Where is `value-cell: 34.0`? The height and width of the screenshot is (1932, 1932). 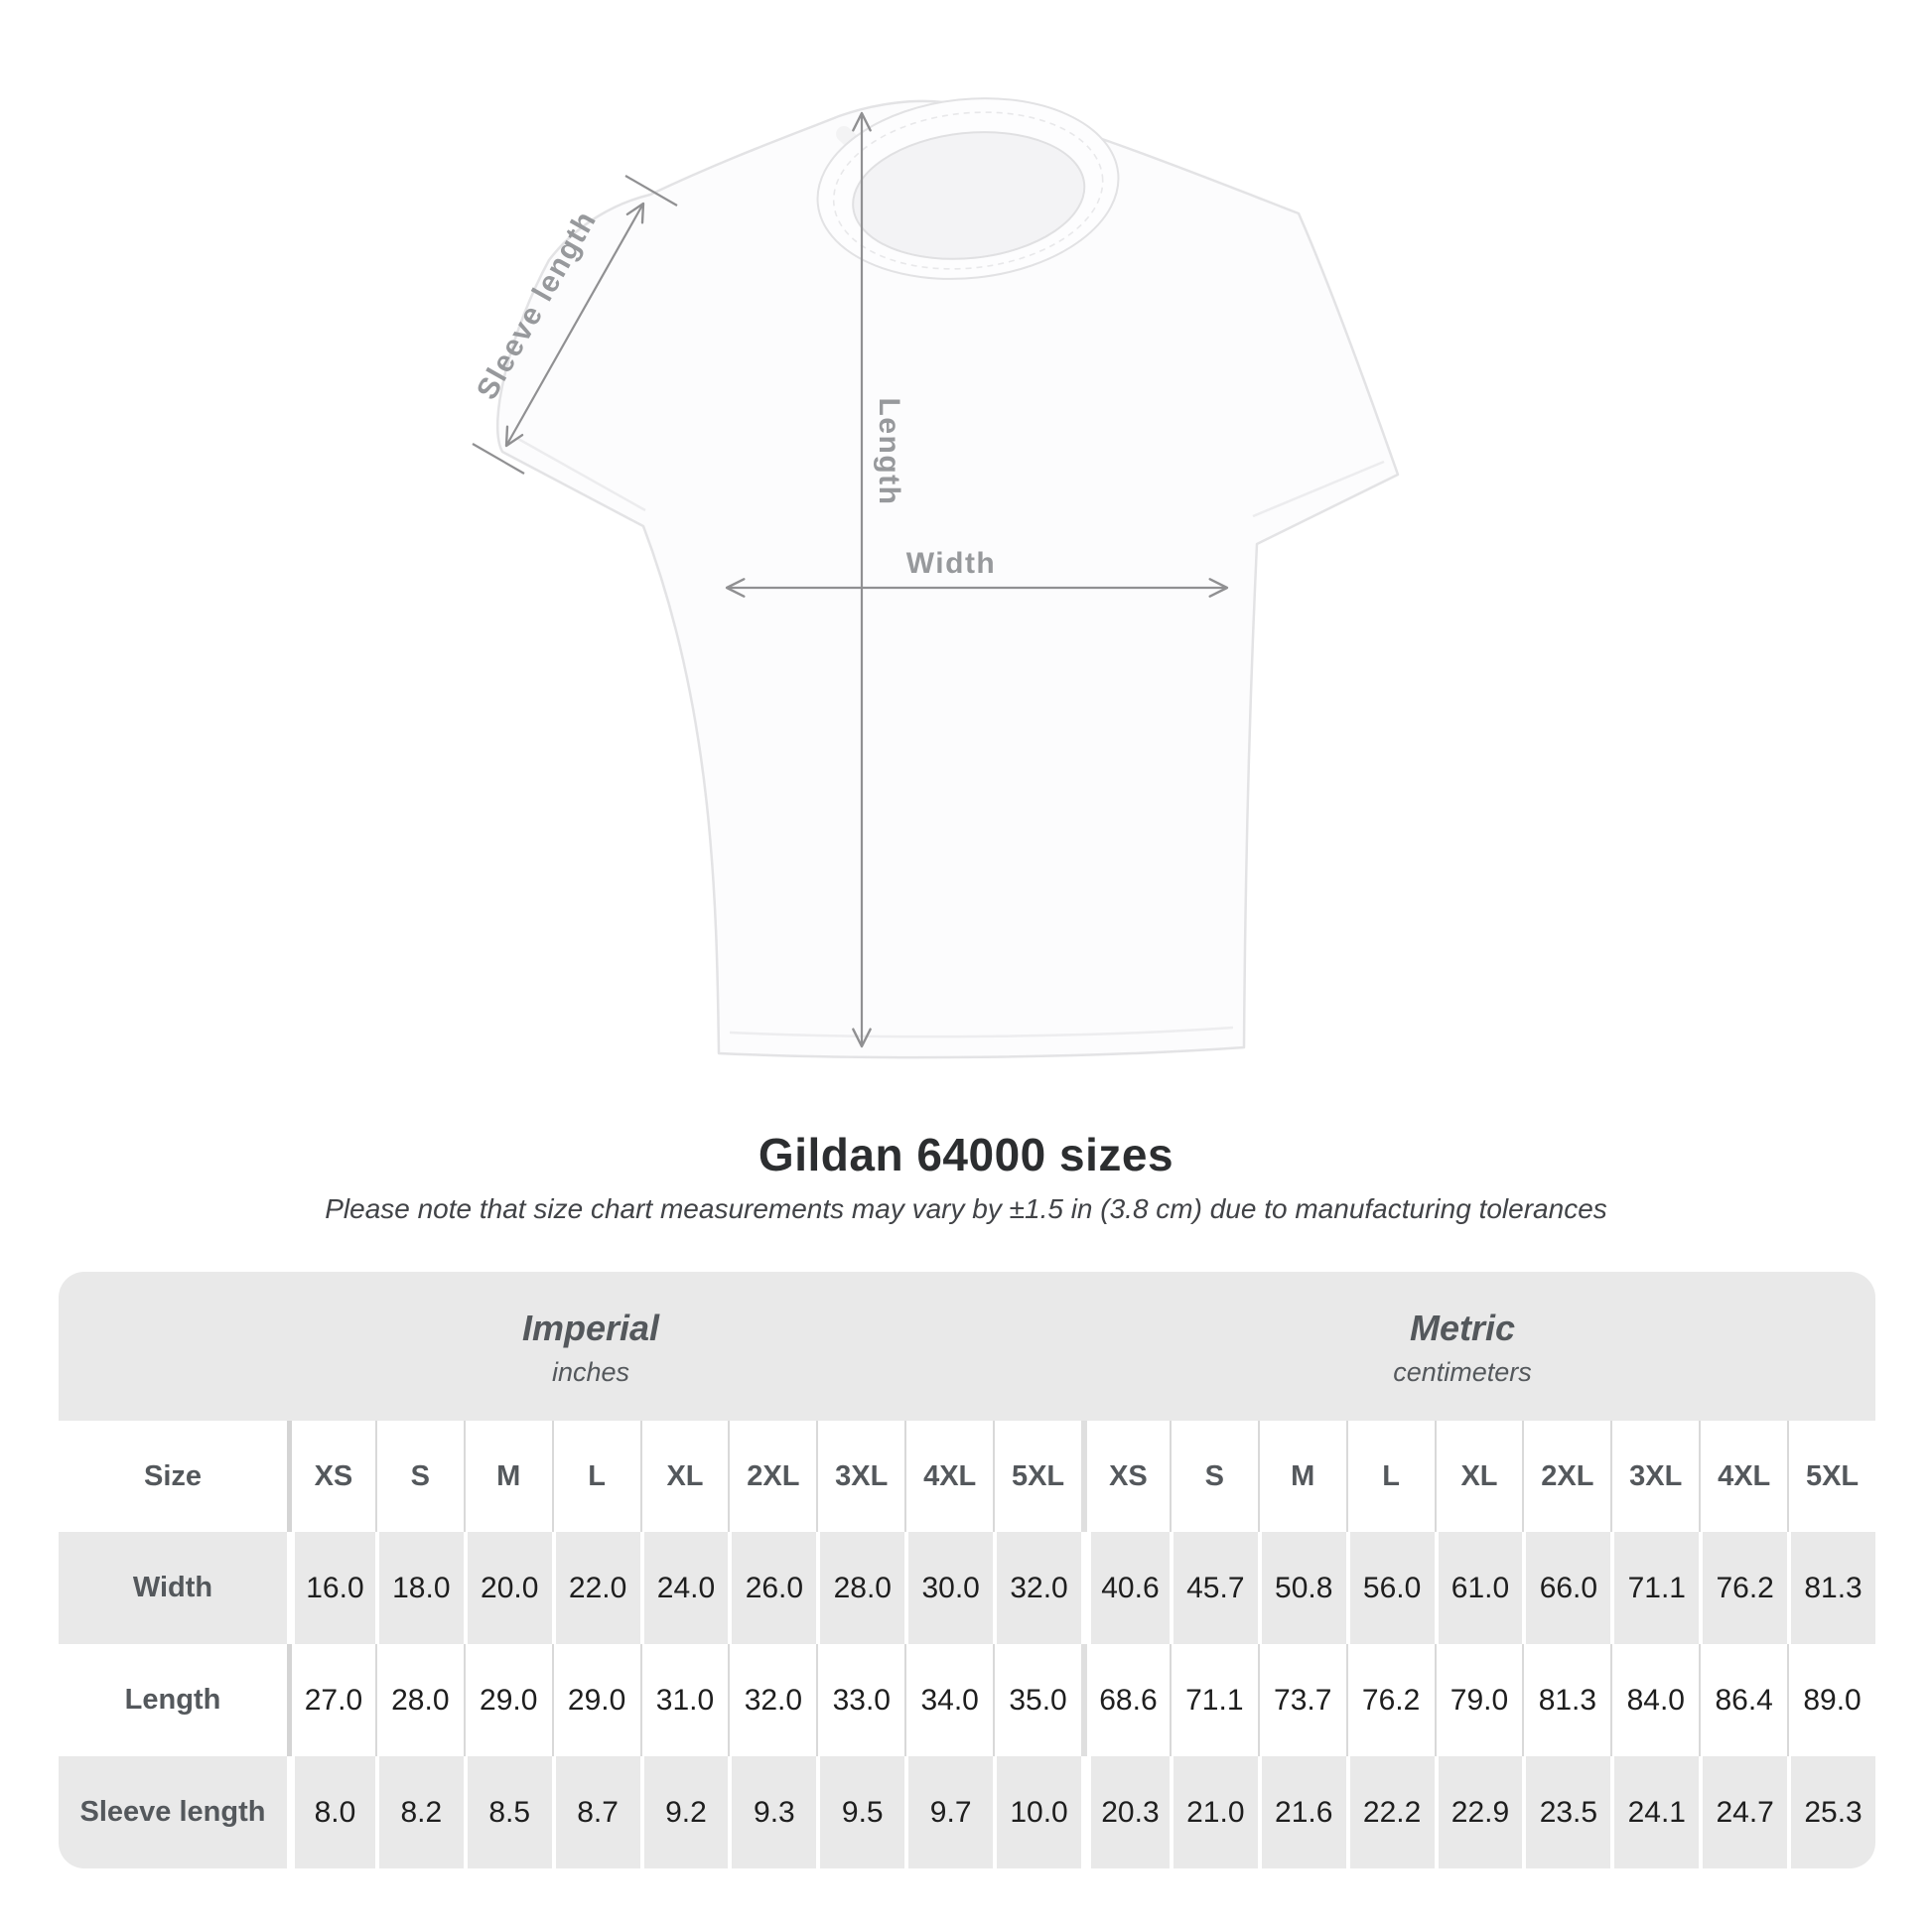 value-cell: 34.0 is located at coordinates (949, 1700).